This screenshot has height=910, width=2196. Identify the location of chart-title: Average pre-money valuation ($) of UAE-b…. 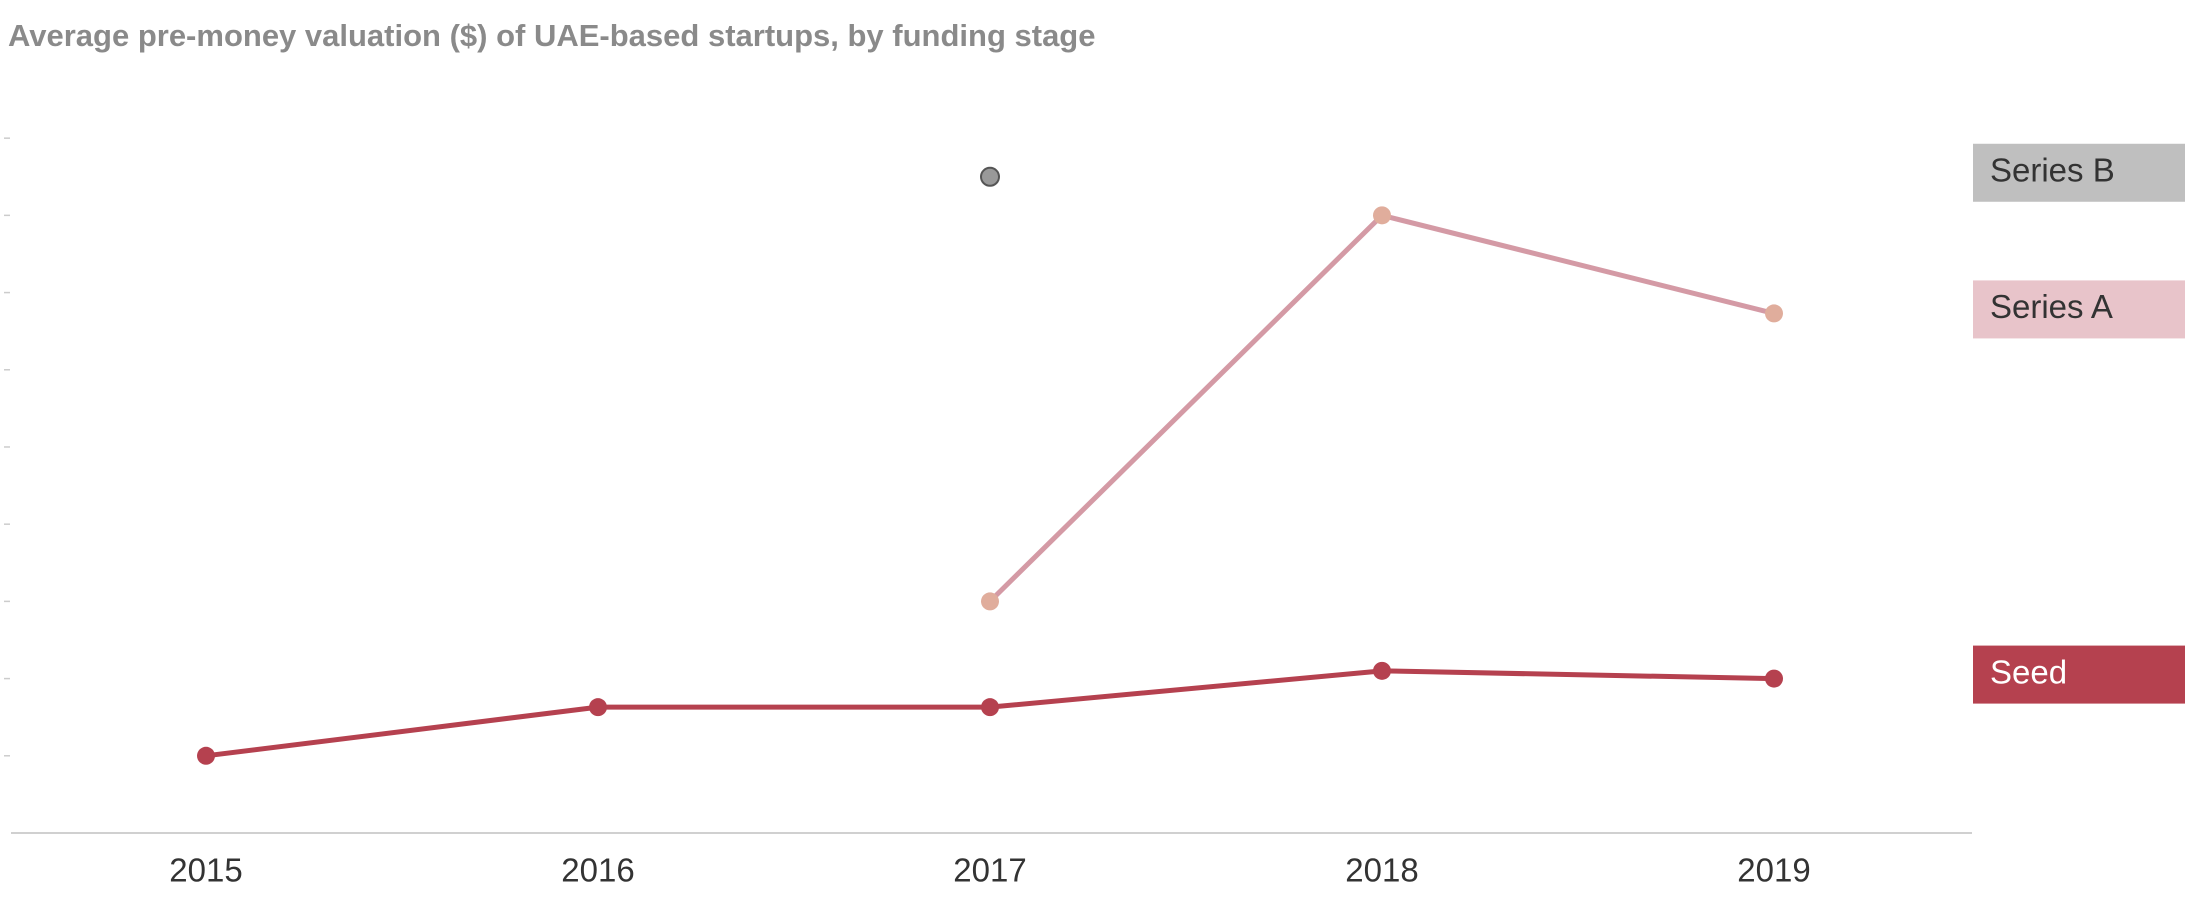
(551, 35).